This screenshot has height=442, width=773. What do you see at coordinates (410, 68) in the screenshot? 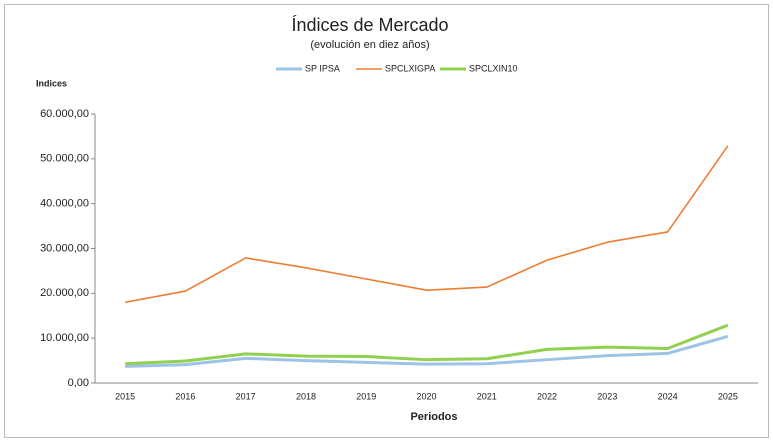
I see `legend-label: SPCLXIGPA` at bounding box center [410, 68].